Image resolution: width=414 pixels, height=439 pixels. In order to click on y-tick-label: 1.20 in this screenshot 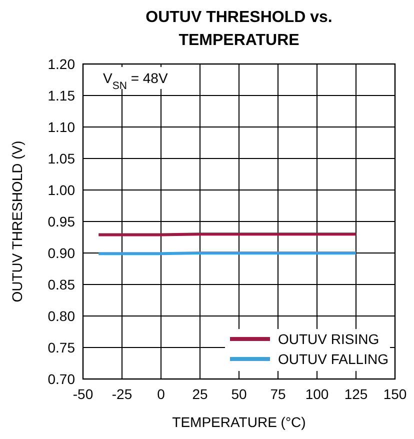, I will do `click(62, 64)`.